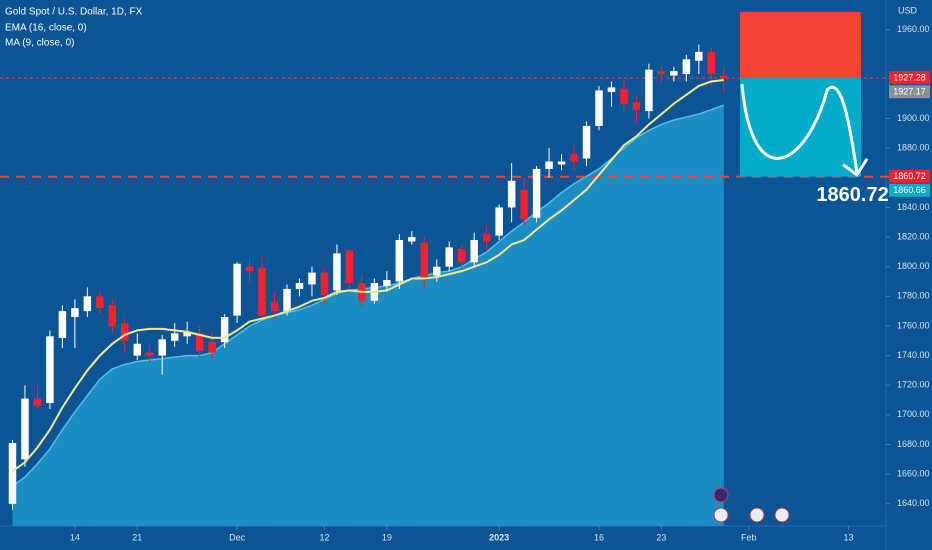 The width and height of the screenshot is (932, 550). What do you see at coordinates (908, 10) in the screenshot?
I see `currency-label: USD` at bounding box center [908, 10].